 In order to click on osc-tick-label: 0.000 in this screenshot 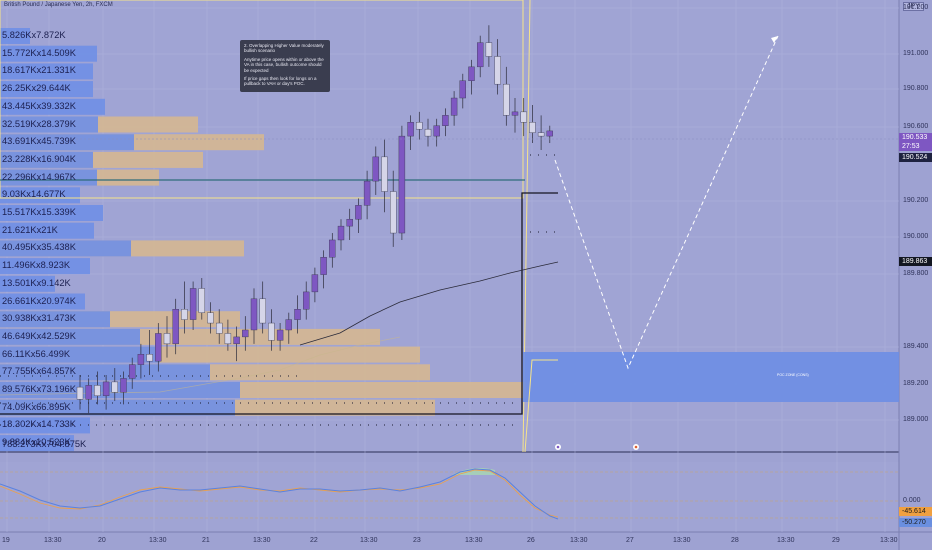, I will do `click(912, 500)`.